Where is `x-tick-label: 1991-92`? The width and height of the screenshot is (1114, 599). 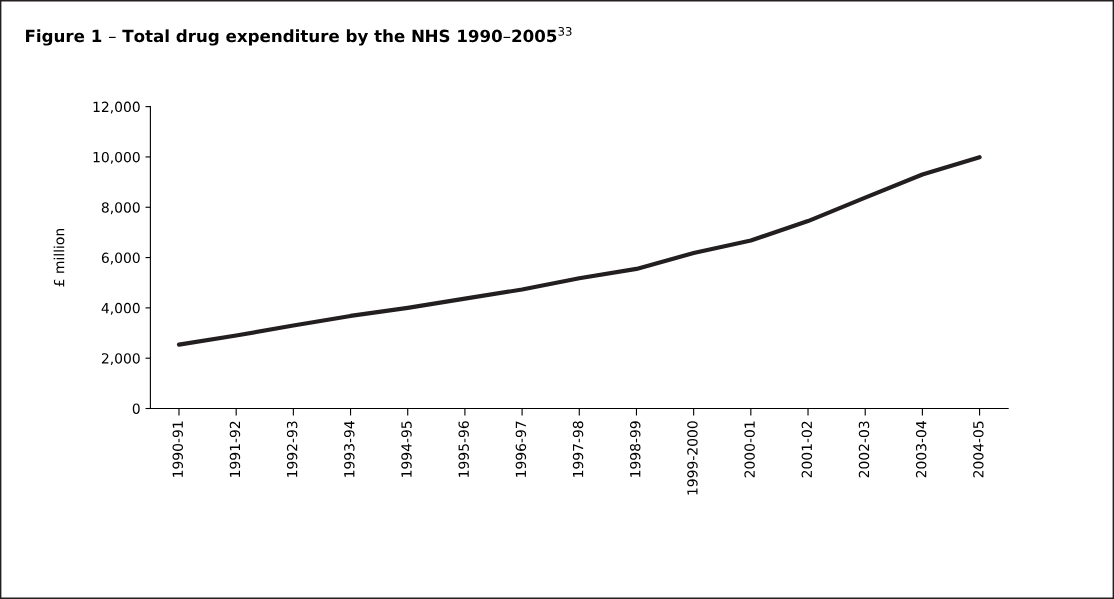
x-tick-label: 1991-92 is located at coordinates (235, 449).